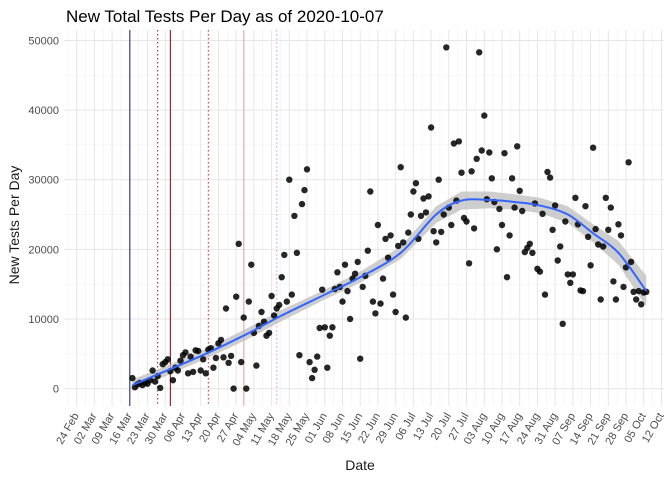 This screenshot has height=480, width=672. I want to click on y-tick-label: 50000, so click(43, 41).